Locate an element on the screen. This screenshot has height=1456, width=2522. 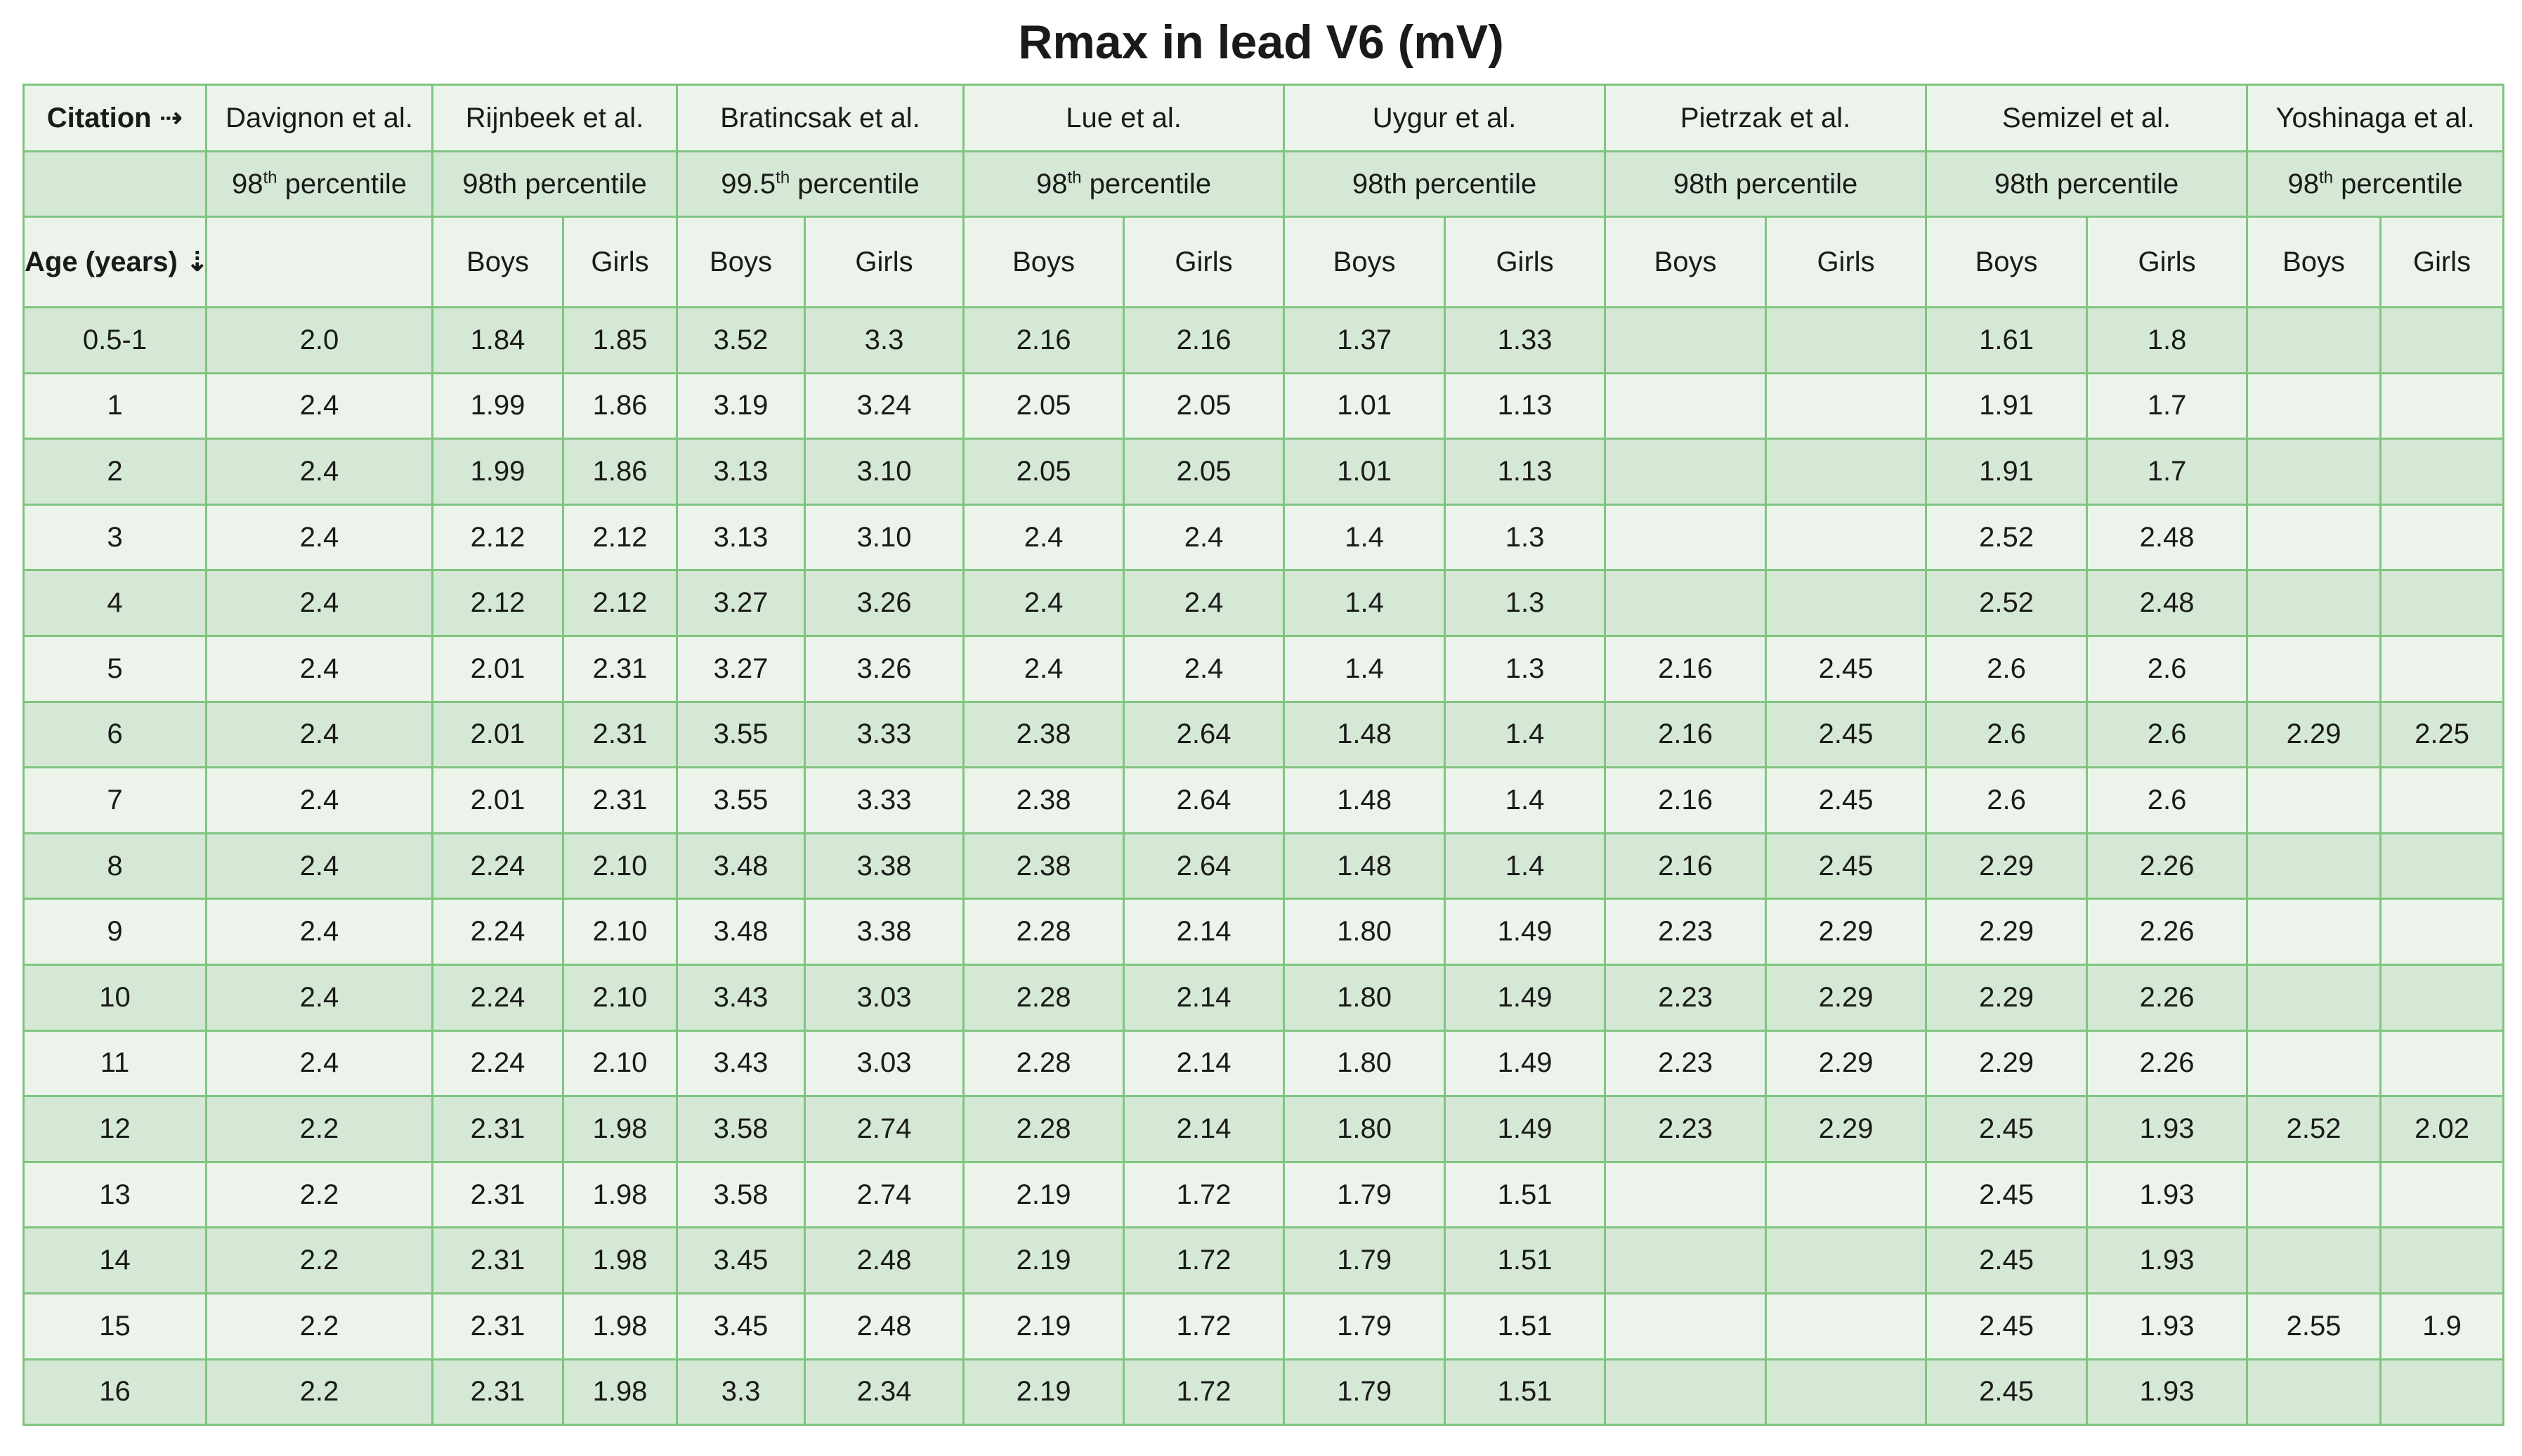
value-cell: 3.10 is located at coordinates (884, 472).